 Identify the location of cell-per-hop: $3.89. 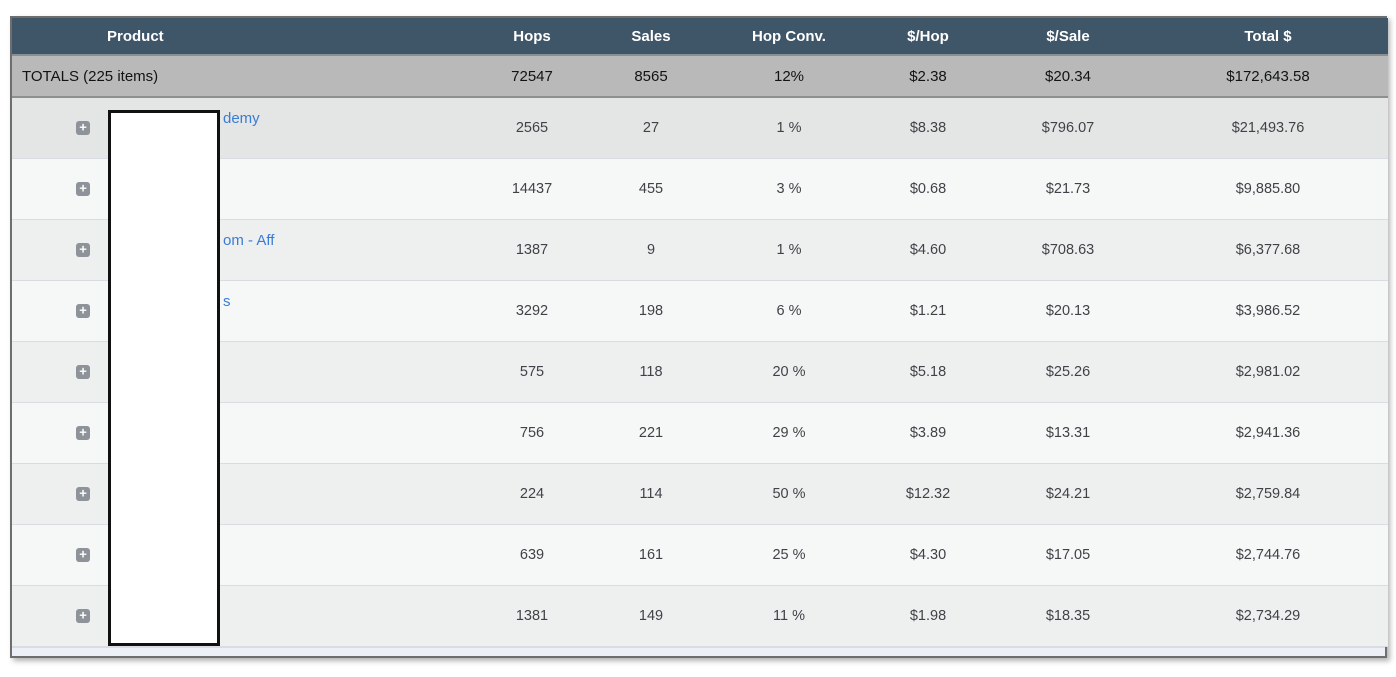
(928, 433).